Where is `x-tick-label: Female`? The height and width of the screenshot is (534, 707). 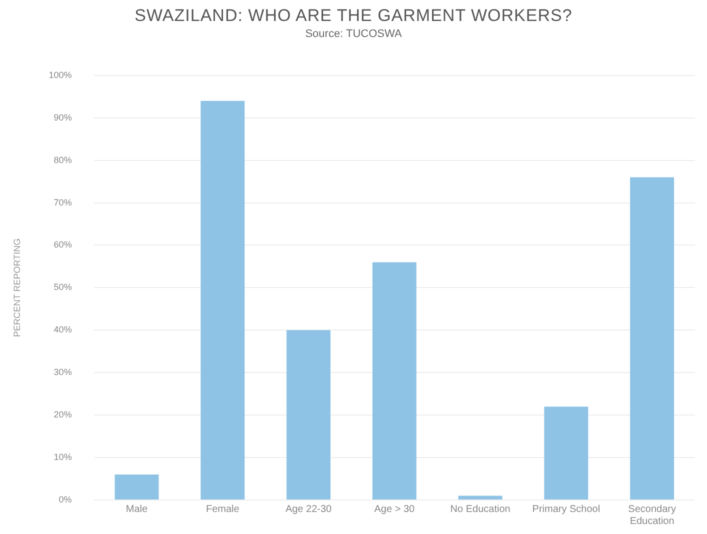
x-tick-label: Female is located at coordinates (223, 509).